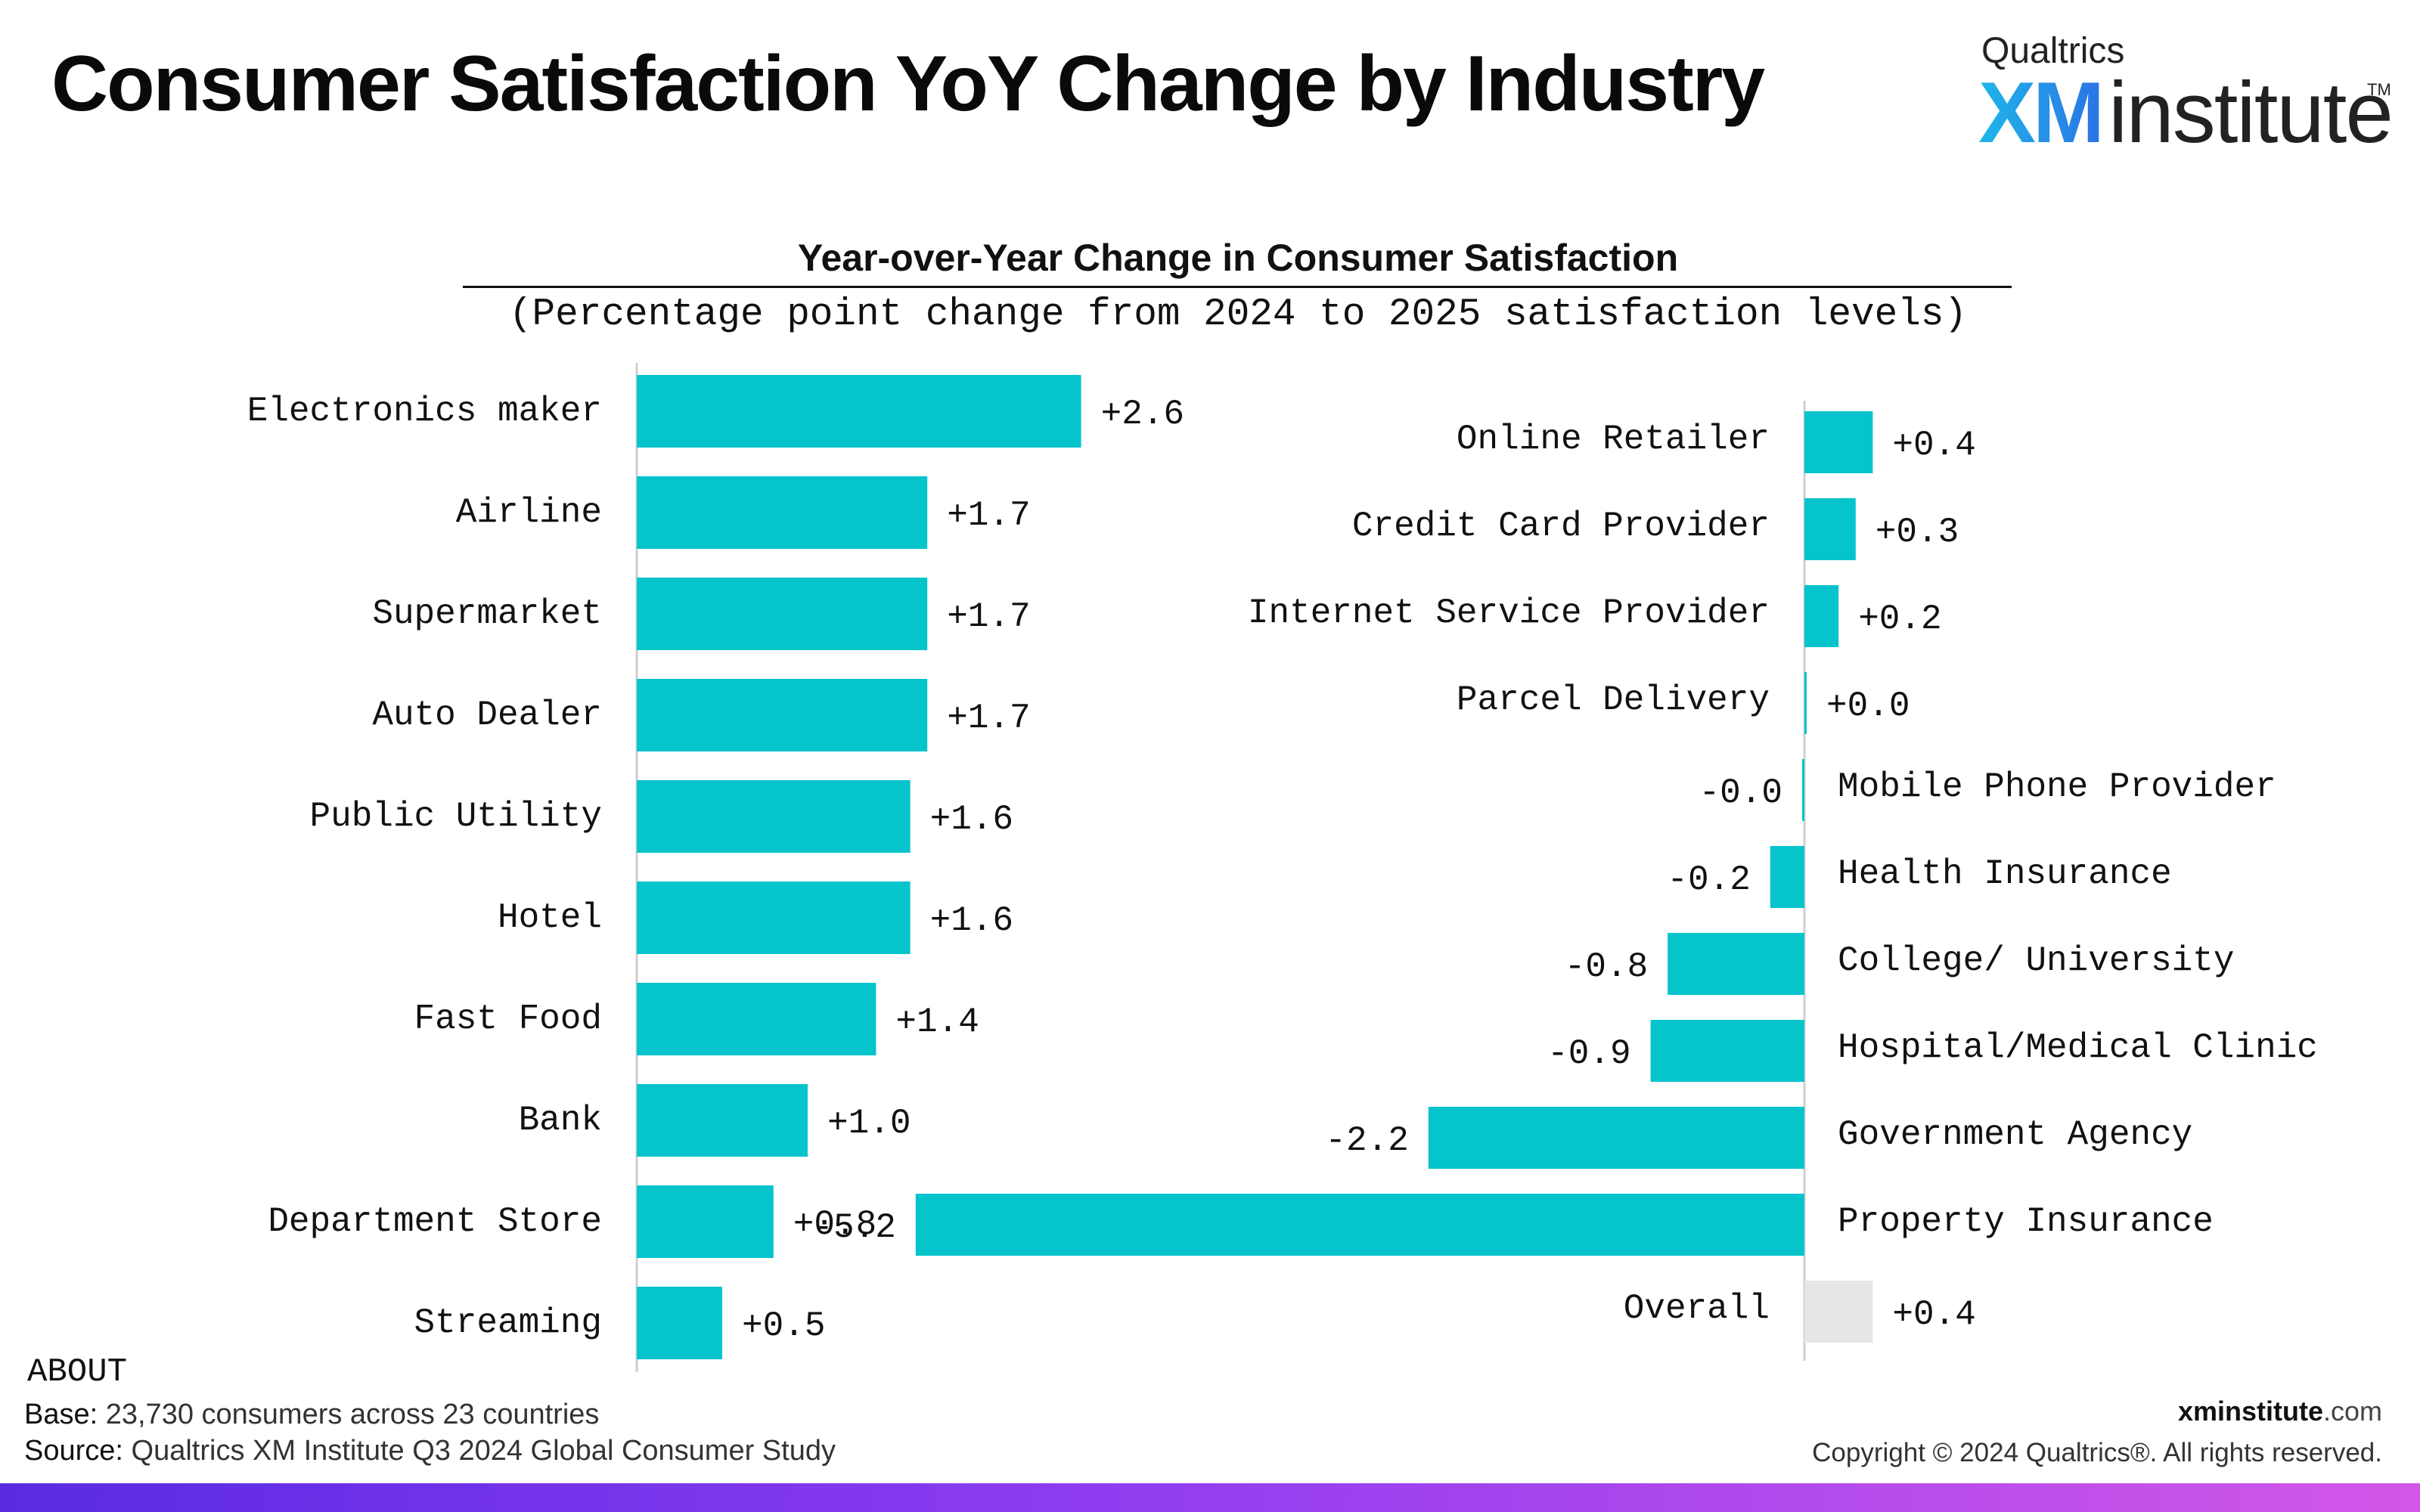 This screenshot has width=2420, height=1512. What do you see at coordinates (487, 715) in the screenshot?
I see `category-label-3: Auto Dealer` at bounding box center [487, 715].